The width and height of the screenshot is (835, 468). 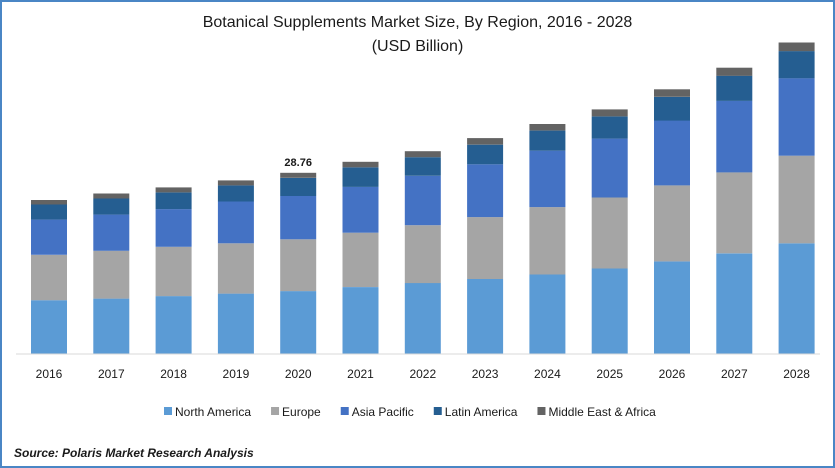 I want to click on legend-label-asia-pacific: Asia Pacific, so click(x=383, y=412).